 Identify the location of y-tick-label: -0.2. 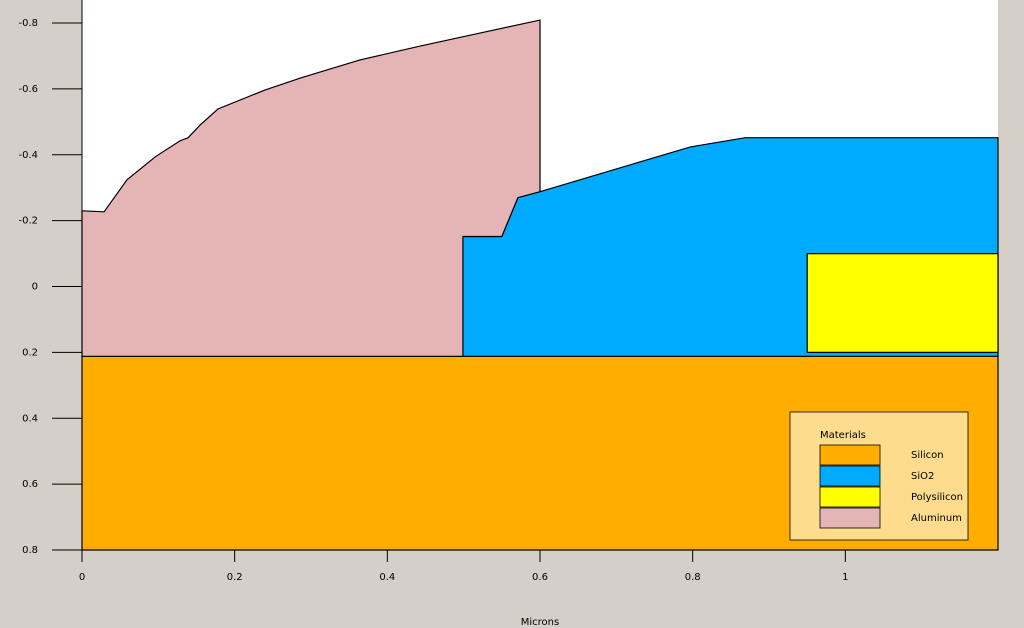
(28, 221).